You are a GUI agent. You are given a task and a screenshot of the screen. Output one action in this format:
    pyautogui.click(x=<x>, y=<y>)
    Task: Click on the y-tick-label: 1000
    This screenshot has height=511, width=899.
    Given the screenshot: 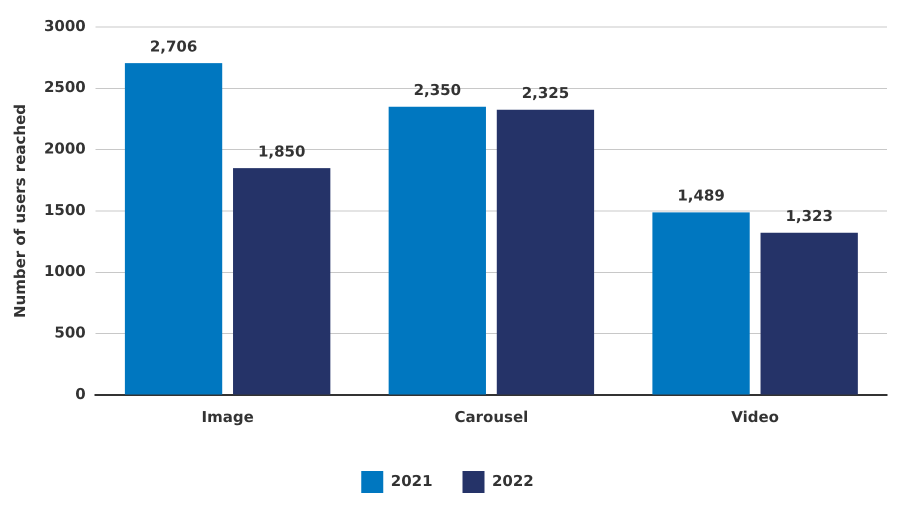 What is the action you would take?
    pyautogui.click(x=65, y=271)
    